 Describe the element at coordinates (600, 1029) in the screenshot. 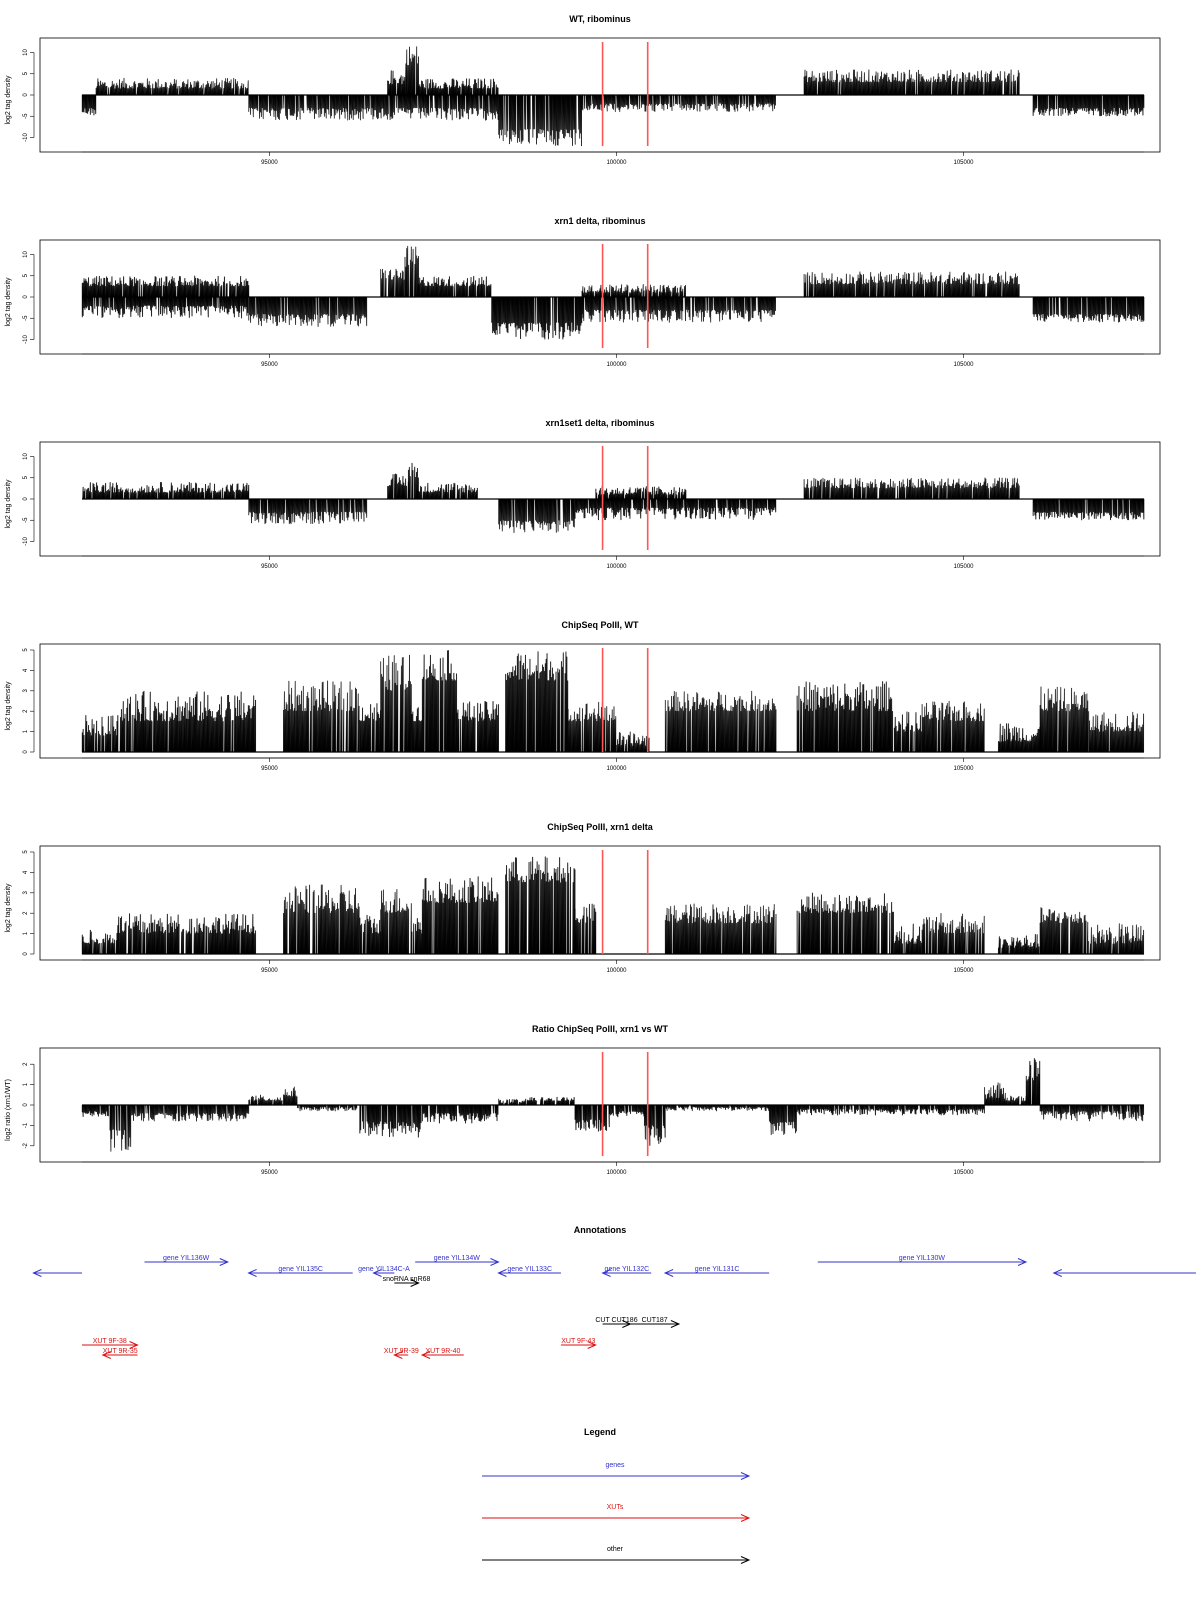

I see `panel-title: Ratio ChipSeq PolII, xrn1 vs WT` at that location.